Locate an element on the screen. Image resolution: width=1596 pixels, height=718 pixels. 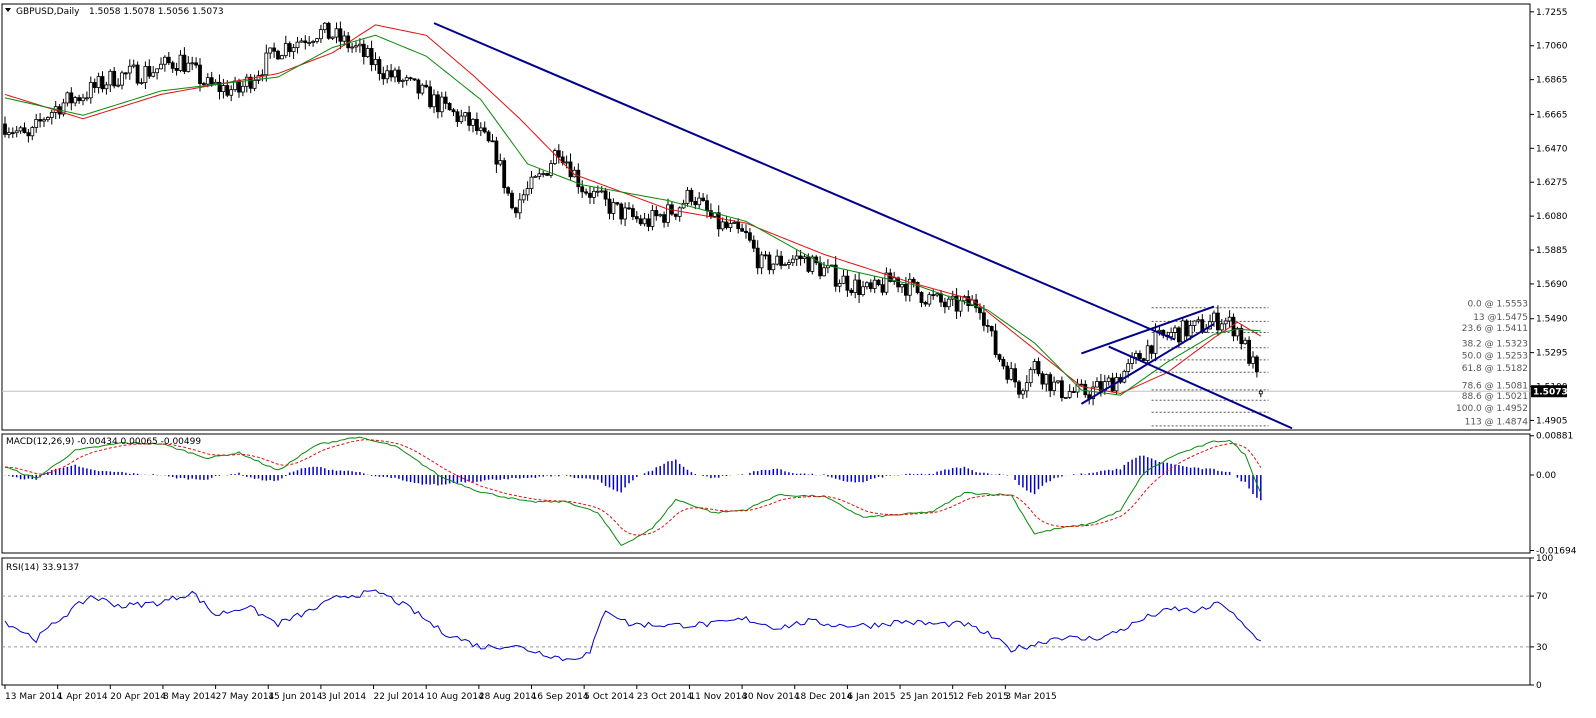
x-tick-label: 22 Jul 2014 is located at coordinates (399, 697).